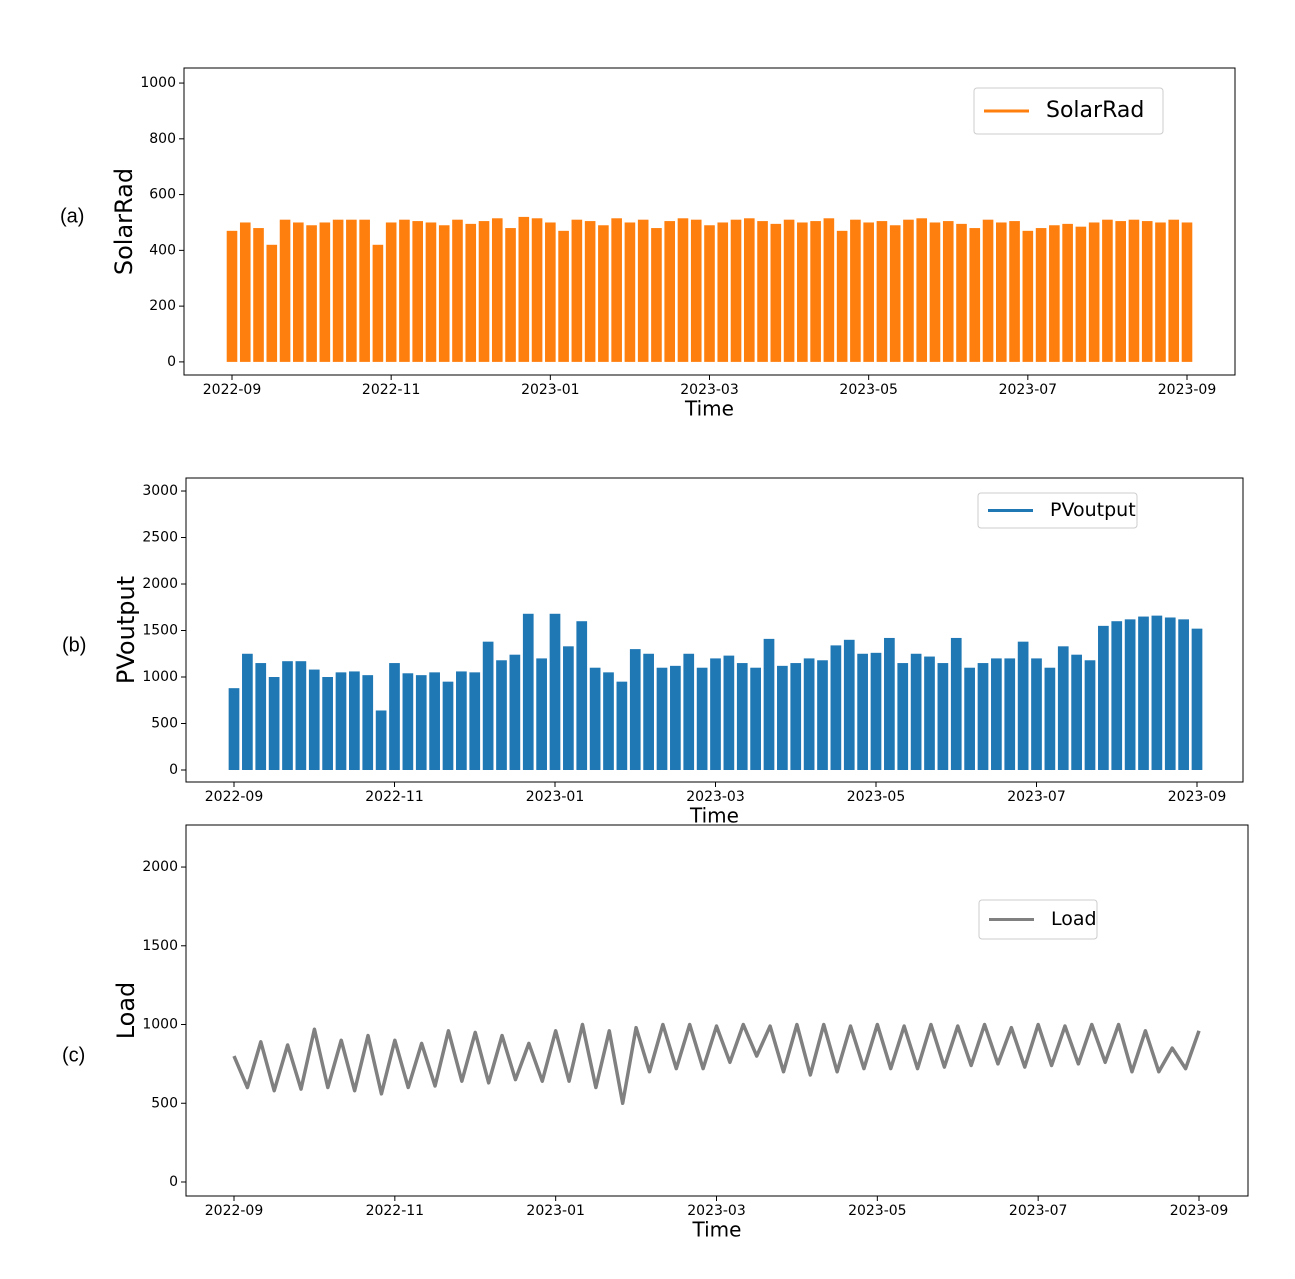  What do you see at coordinates (124, 221) in the screenshot?
I see `y-axis-label: SolarRad` at bounding box center [124, 221].